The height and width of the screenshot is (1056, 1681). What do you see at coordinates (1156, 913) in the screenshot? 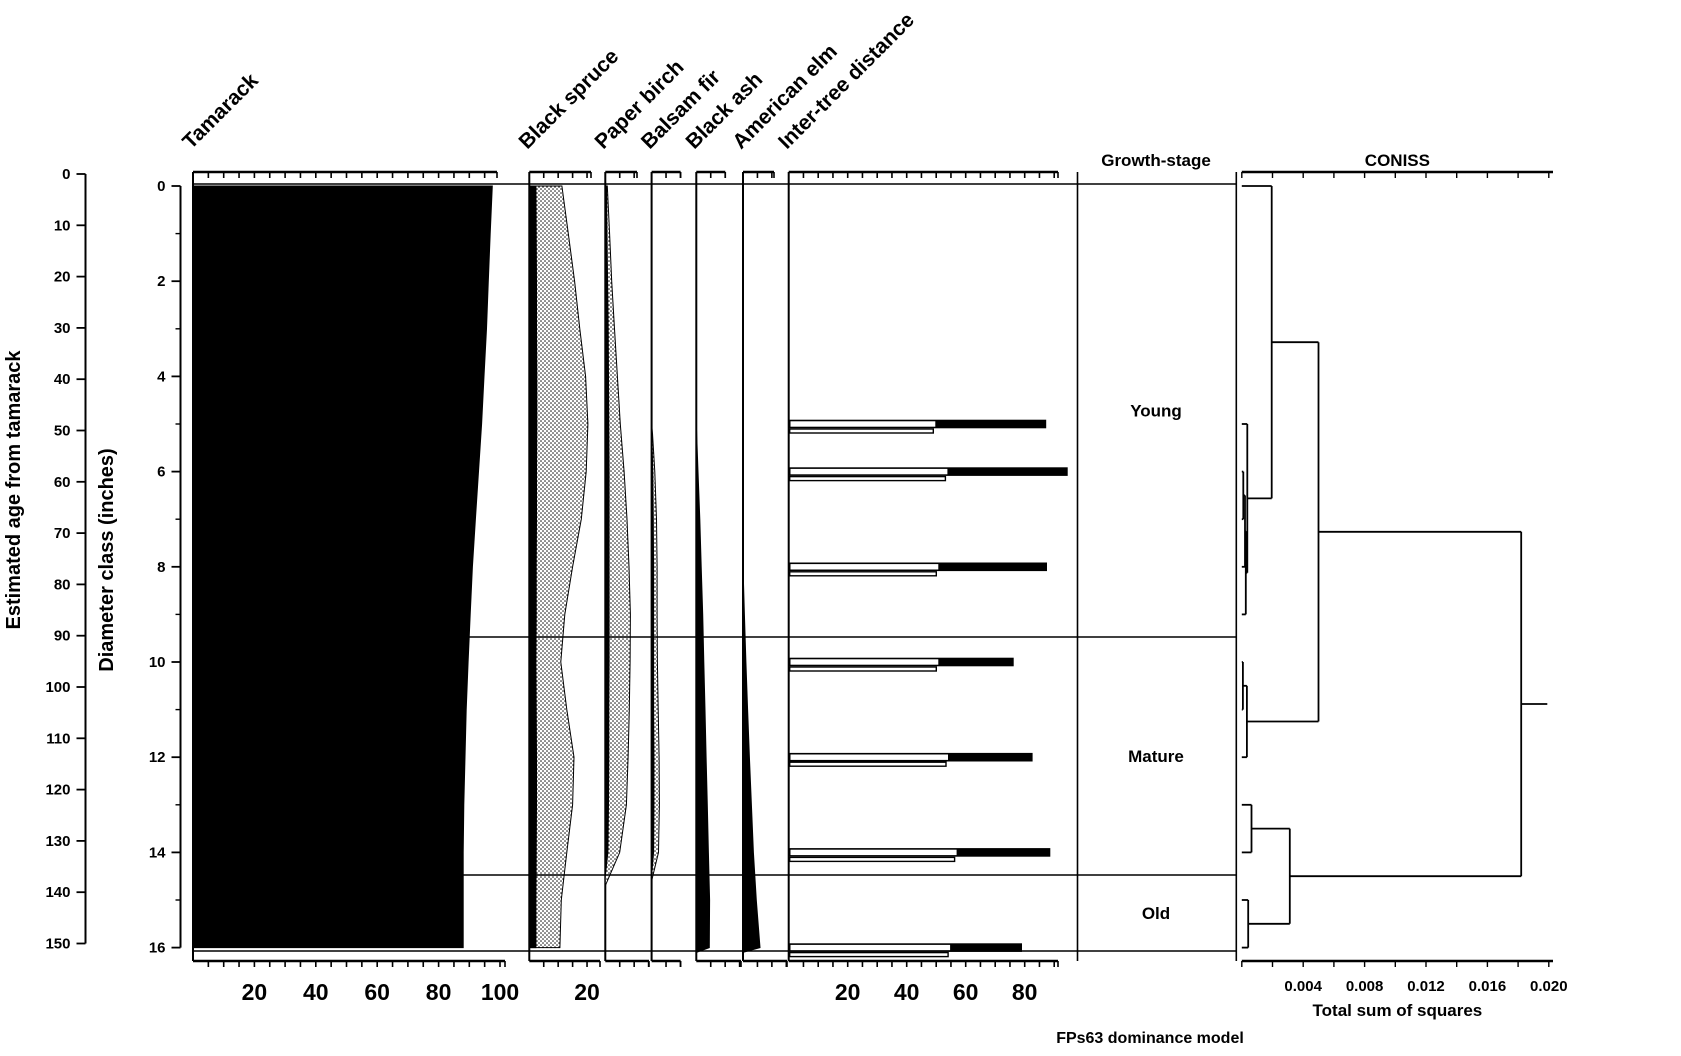
I see `zone-label-old: Old` at bounding box center [1156, 913].